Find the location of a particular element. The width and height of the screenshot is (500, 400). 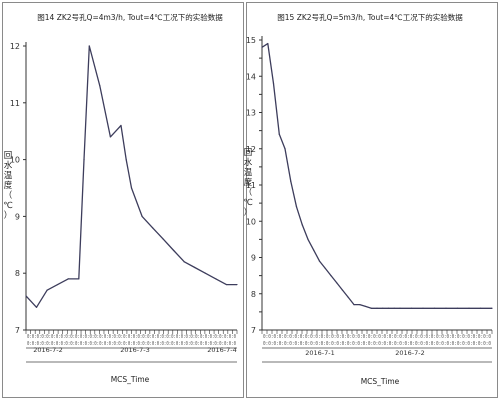

x-date-label: 2016-7-3 is located at coordinates (135, 350).